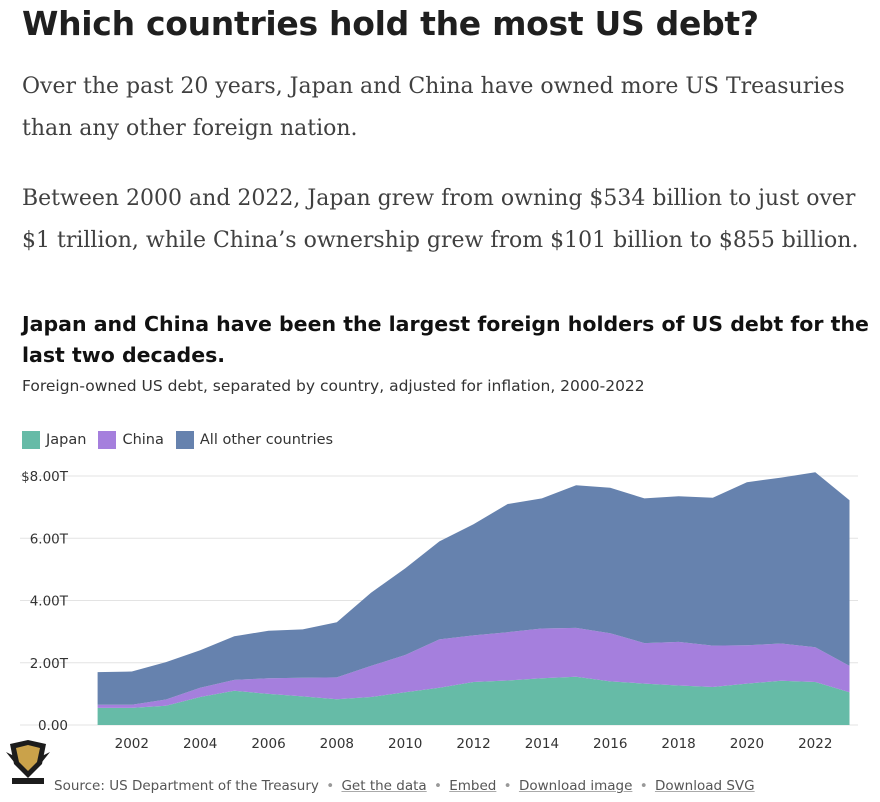  Describe the element at coordinates (575, 786) in the screenshot. I see `download-image-link: Download image` at that location.